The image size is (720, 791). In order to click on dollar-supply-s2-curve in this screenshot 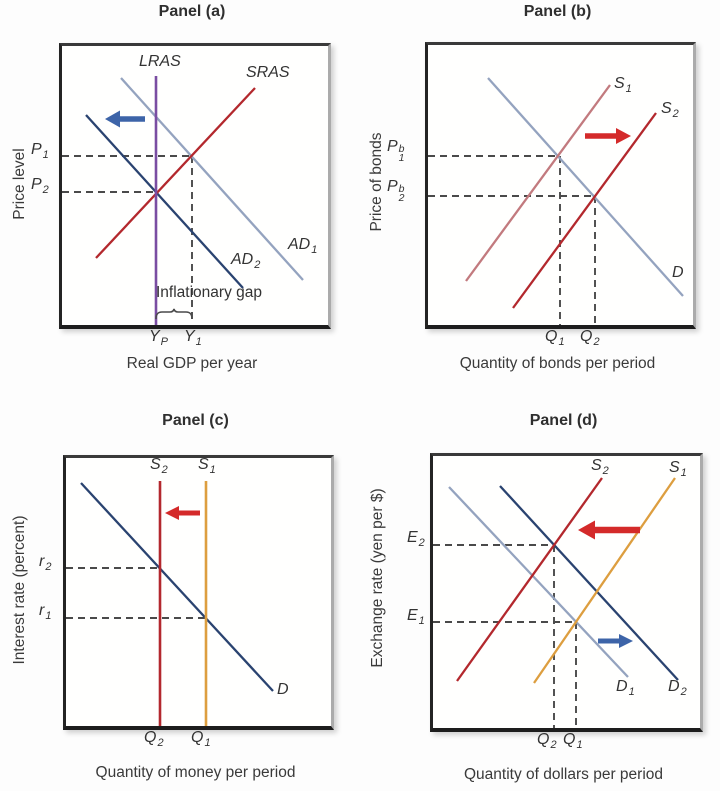, I will do `click(529, 579)`.